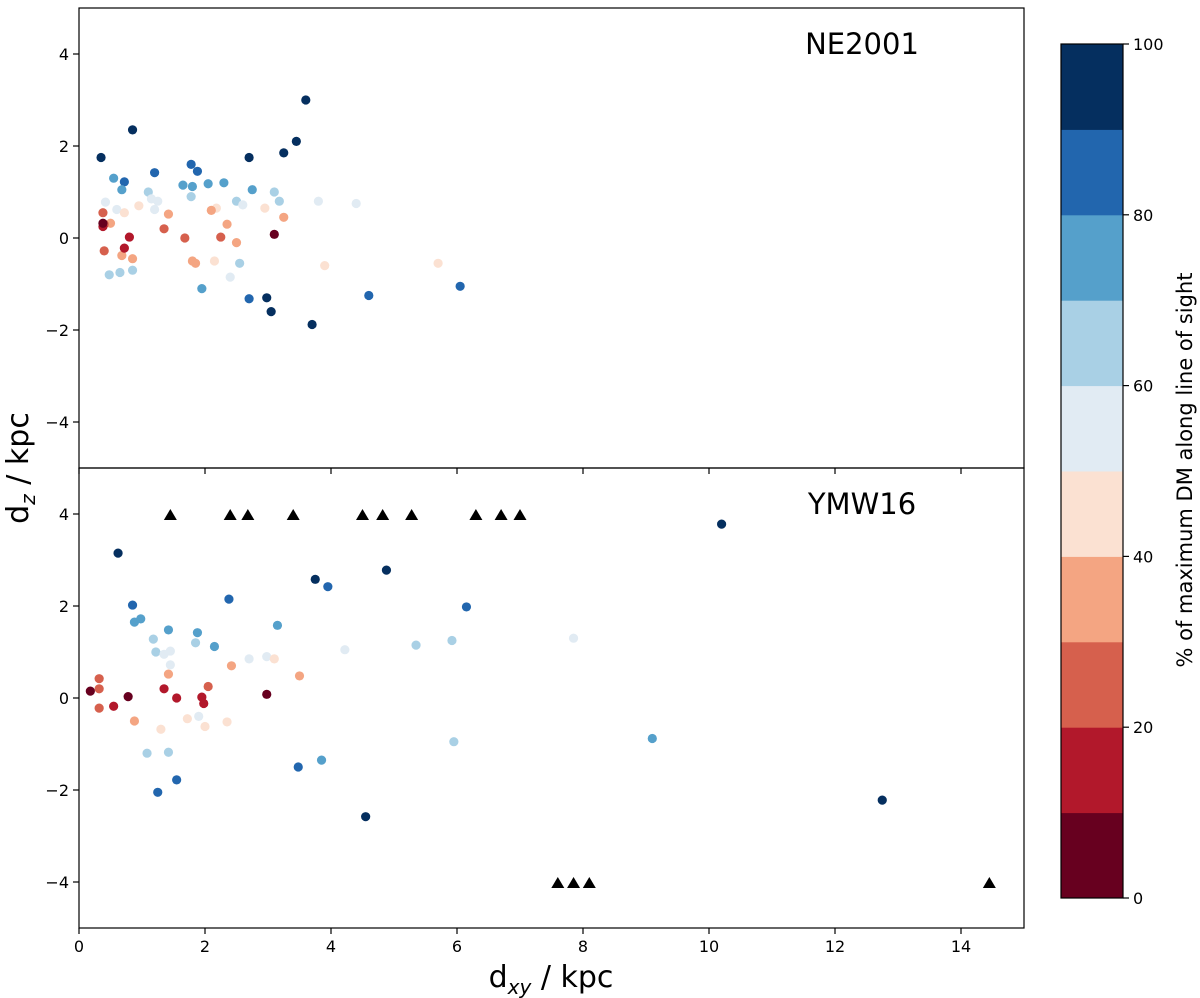 The image size is (1200, 998). Describe the element at coordinates (583, 946) in the screenshot. I see `x-tick-label: 8` at that location.